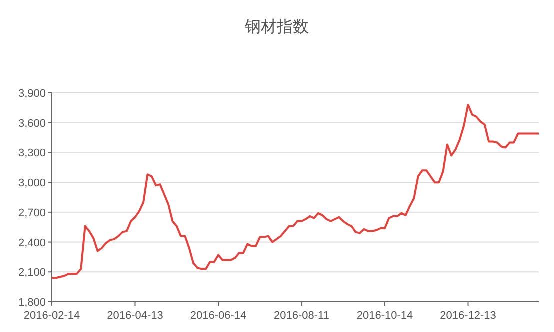 The width and height of the screenshot is (554, 332). Describe the element at coordinates (385, 316) in the screenshot. I see `x-tick-label: 2016-10-14` at that location.